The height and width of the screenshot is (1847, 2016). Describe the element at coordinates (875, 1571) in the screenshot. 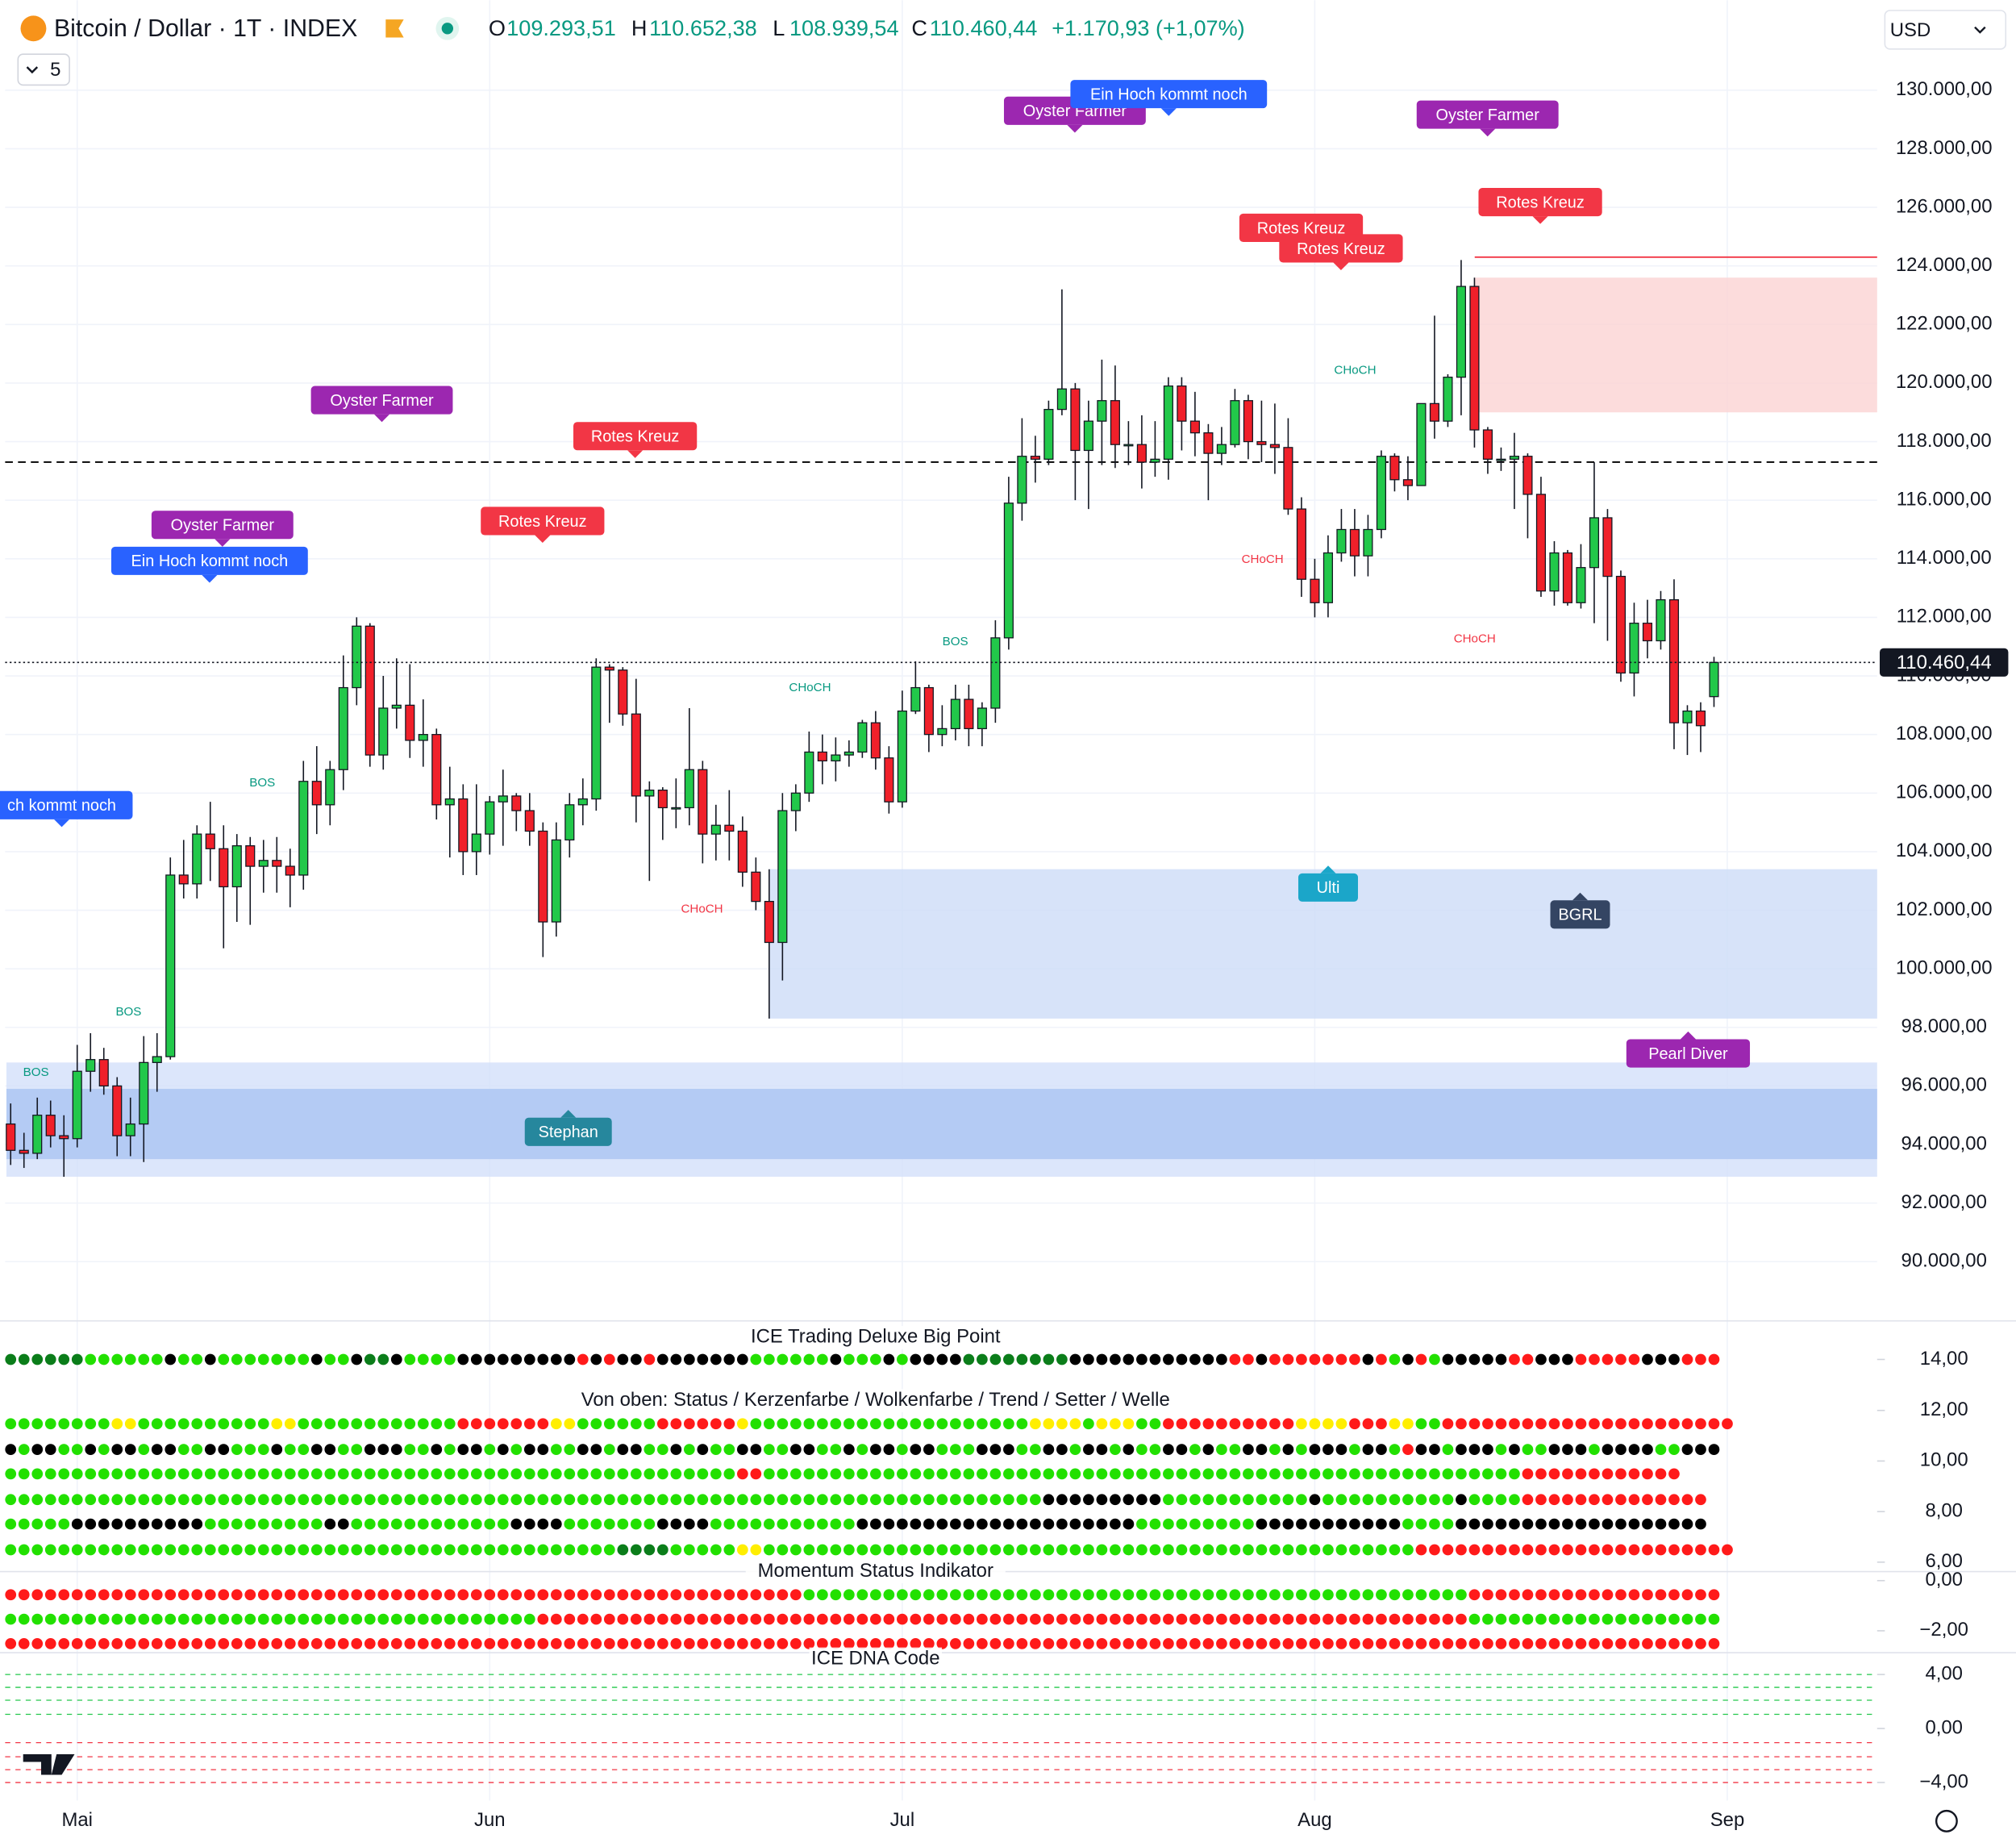

I see `panel-title: Momentum Status Indikator` at that location.